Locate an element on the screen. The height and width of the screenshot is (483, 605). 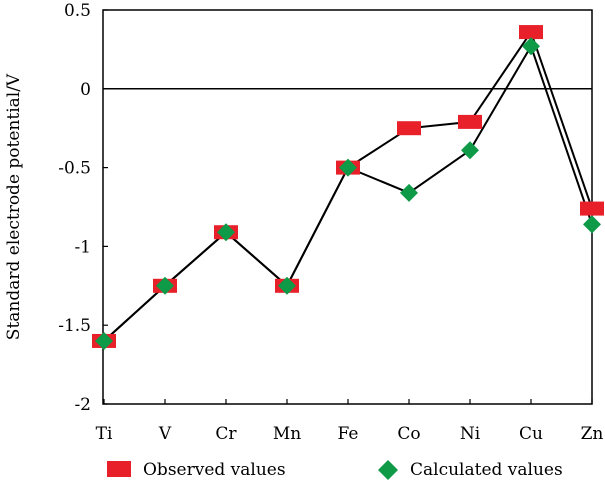
x-tick-label: Fe is located at coordinates (348, 434).